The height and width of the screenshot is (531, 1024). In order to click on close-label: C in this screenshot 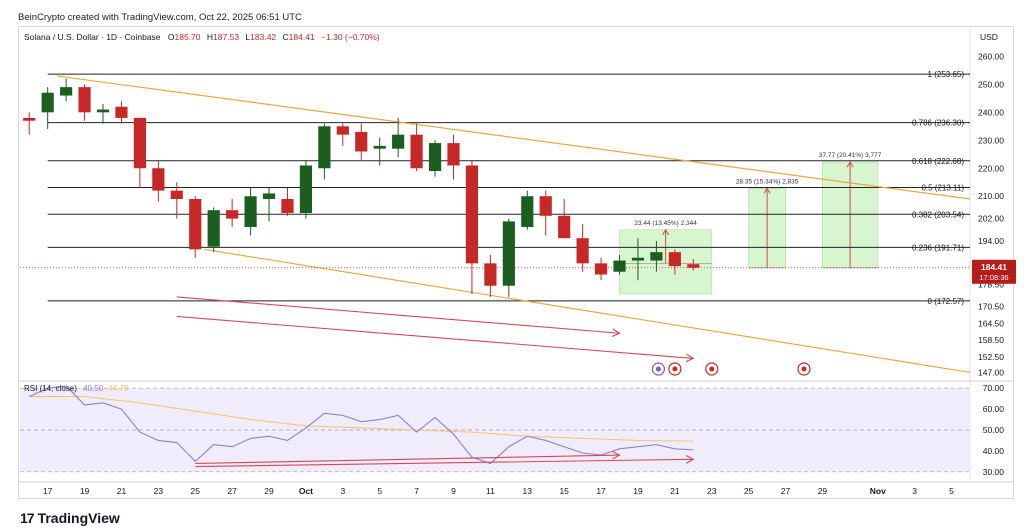, I will do `click(286, 37)`.